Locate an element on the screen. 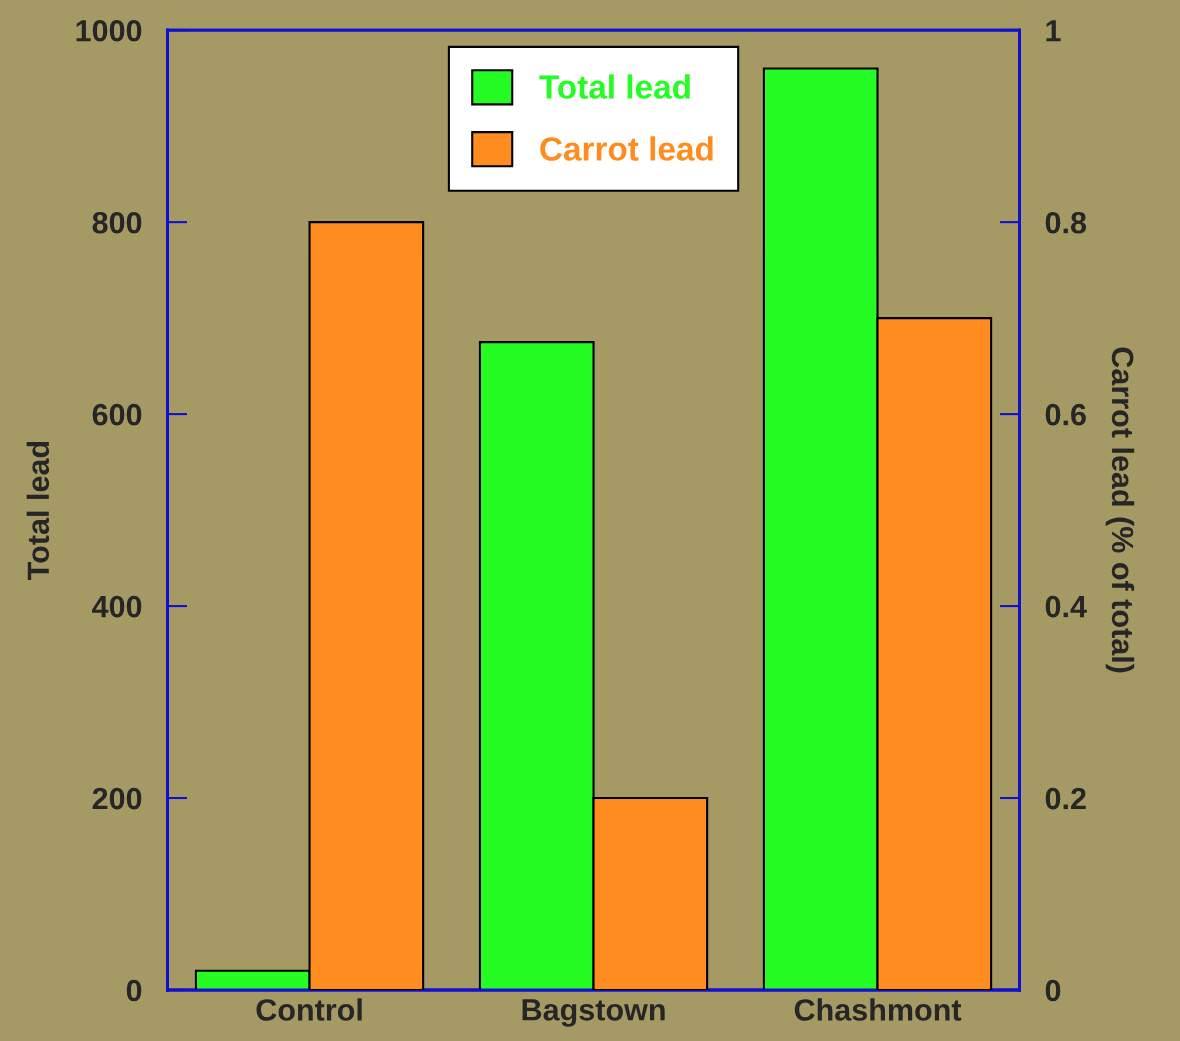  y-tick-label: 0 is located at coordinates (134, 990).